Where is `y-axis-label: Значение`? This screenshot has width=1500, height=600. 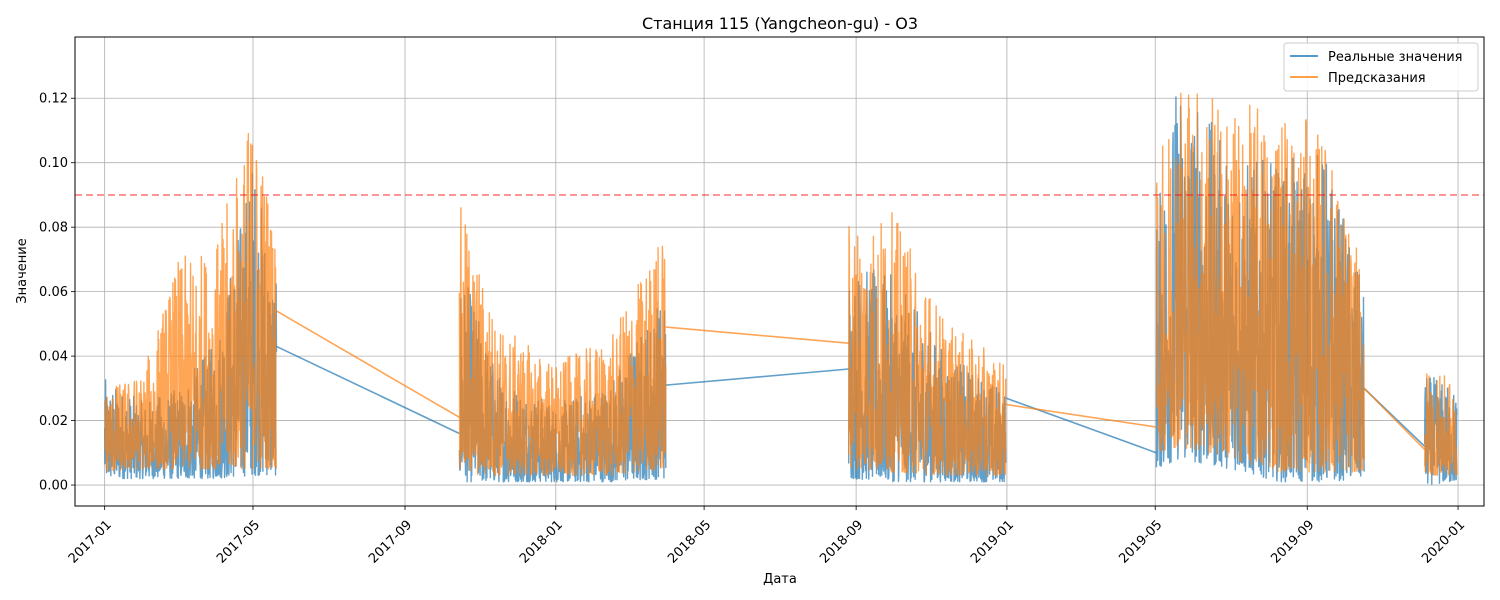 y-axis-label: Значение is located at coordinates (22, 270).